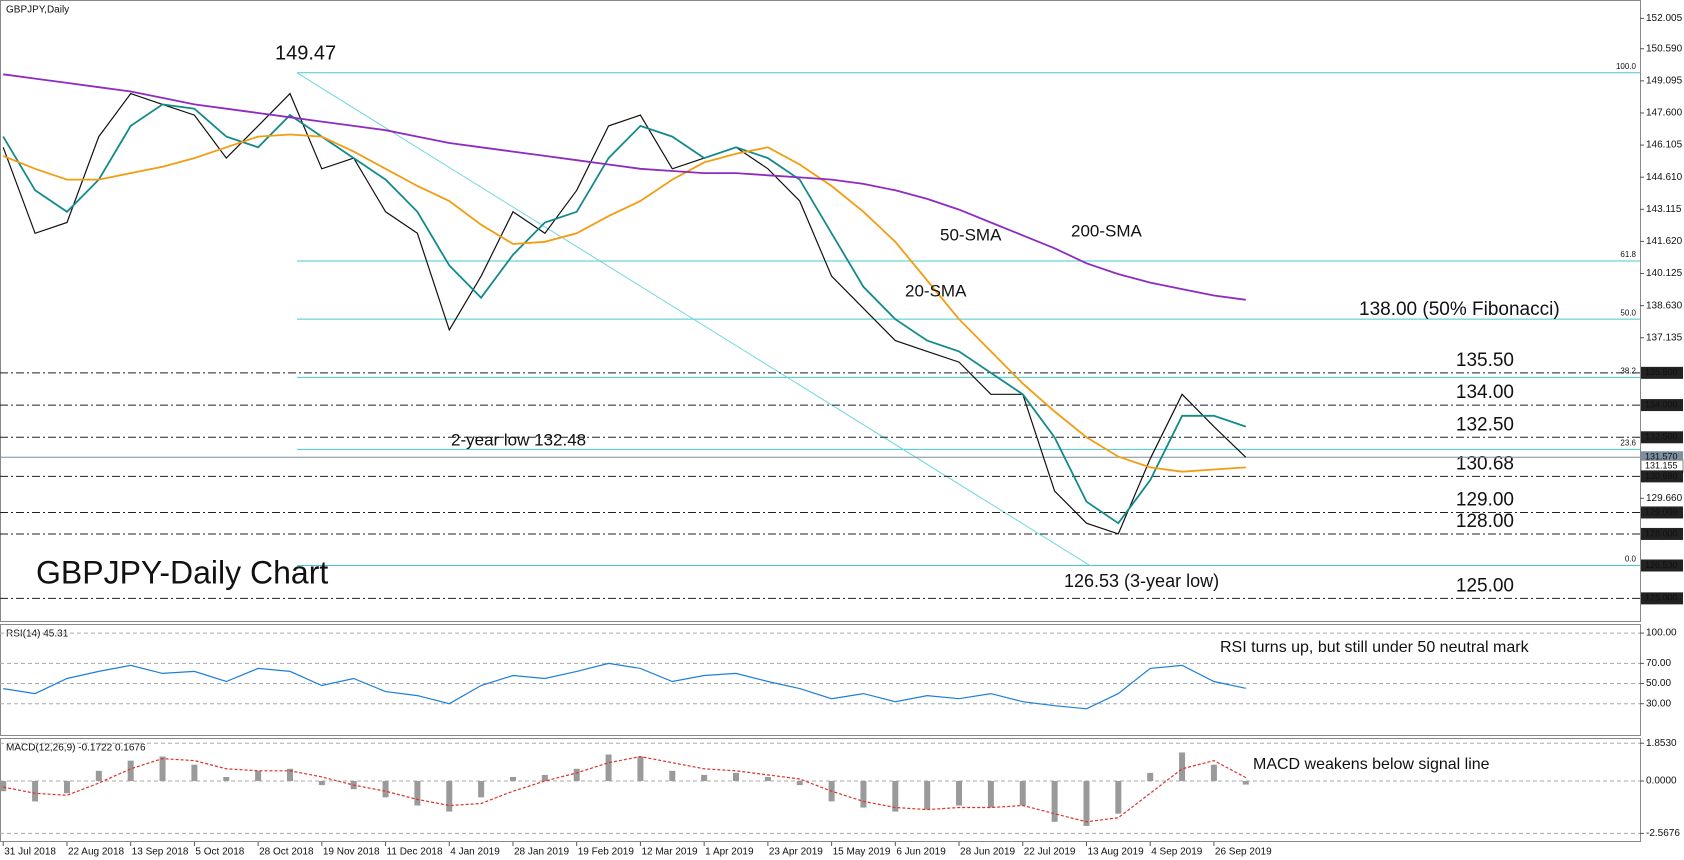 This screenshot has width=1684, height=860. I want to click on x-tick-label: 4 Sep 2019, so click(1177, 852).